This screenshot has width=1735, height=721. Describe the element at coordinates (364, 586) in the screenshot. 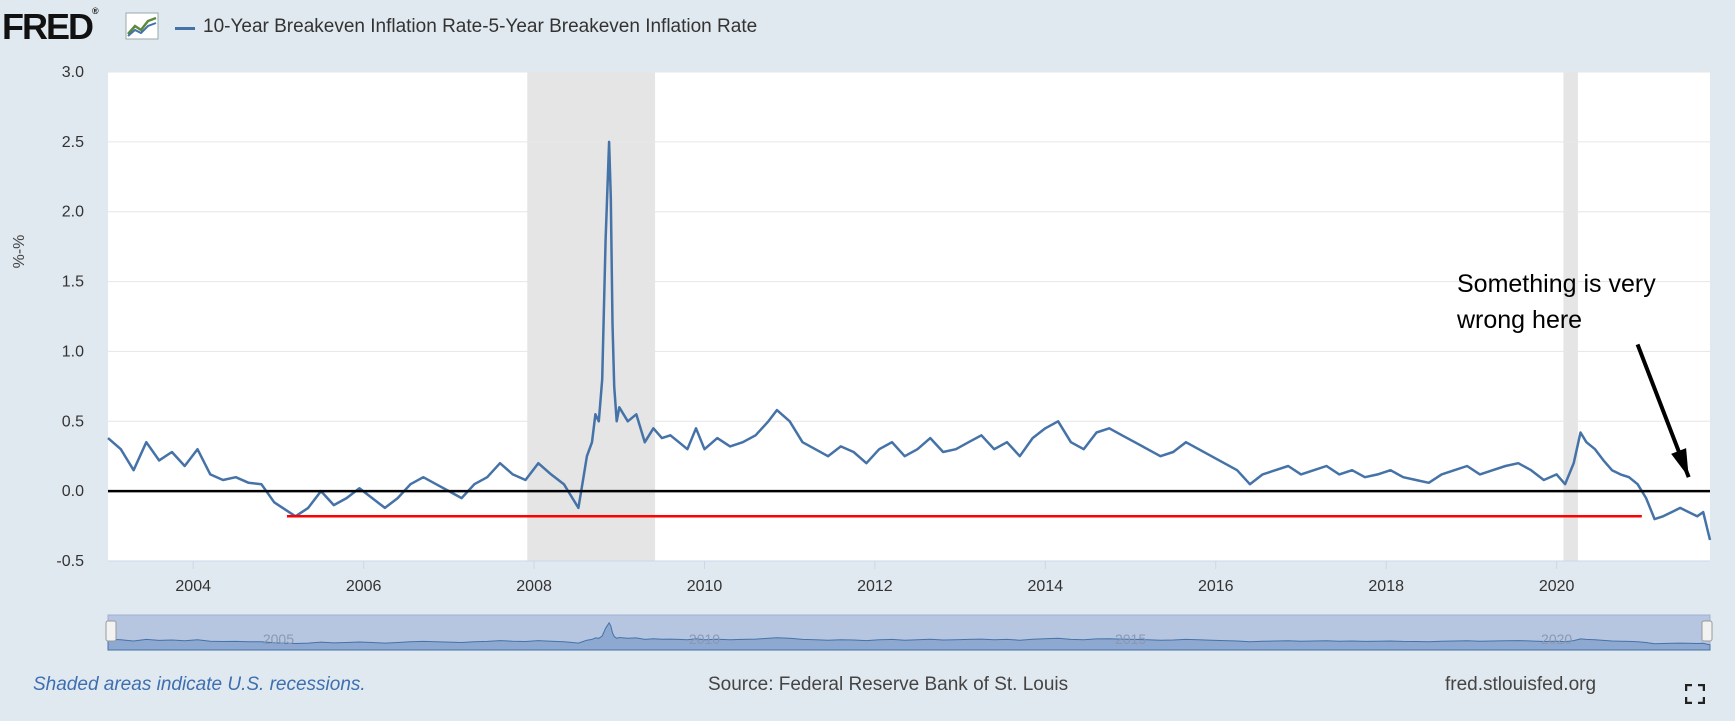

I see `x-tick-label: 2006` at that location.